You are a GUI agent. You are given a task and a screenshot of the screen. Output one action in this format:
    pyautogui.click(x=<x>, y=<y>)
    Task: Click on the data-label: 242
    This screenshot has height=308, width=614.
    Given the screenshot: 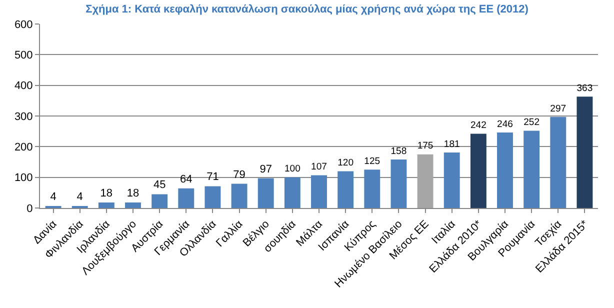 What is the action you would take?
    pyautogui.click(x=478, y=126)
    